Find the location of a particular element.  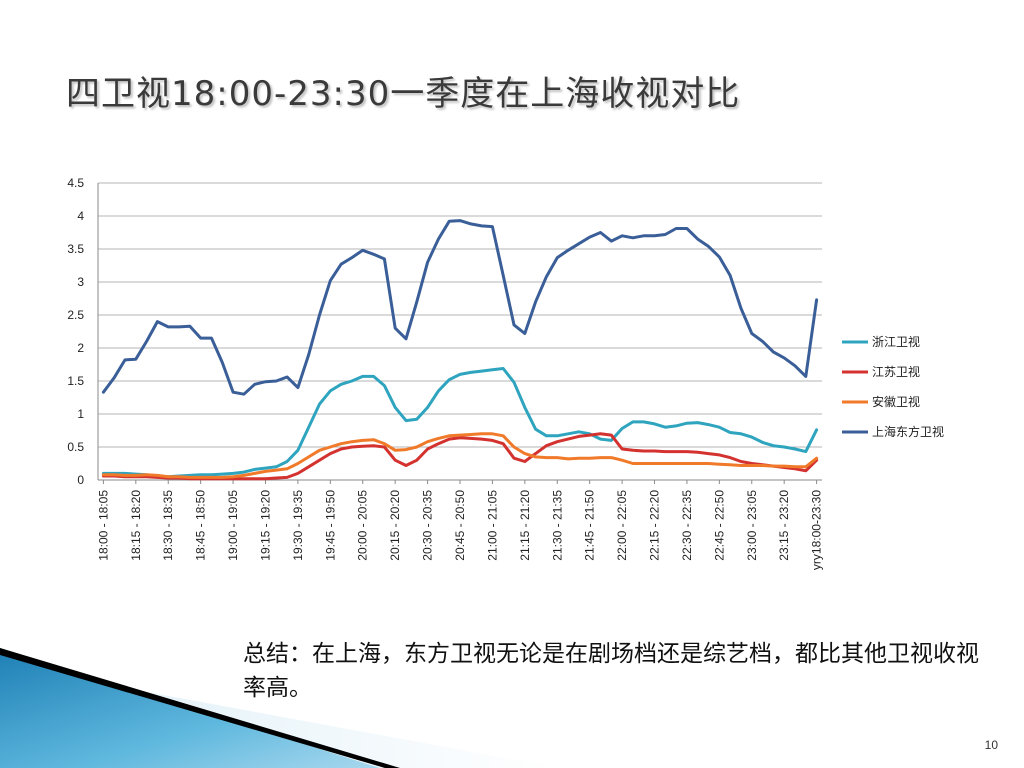

y-tick-label: 1 is located at coordinates (80, 414).